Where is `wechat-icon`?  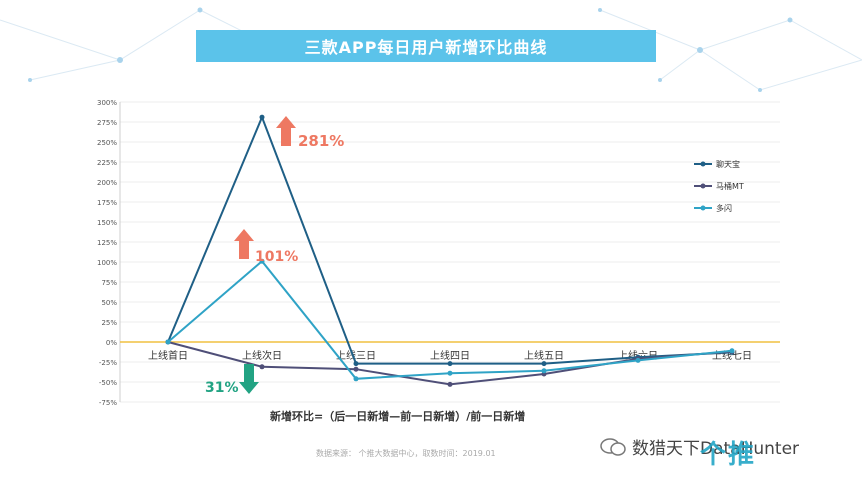 wechat-icon is located at coordinates (613, 447).